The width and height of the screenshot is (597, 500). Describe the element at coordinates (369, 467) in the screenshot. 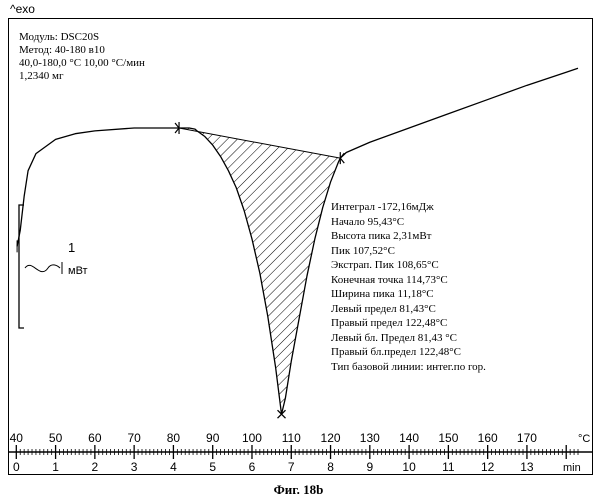

I see `time-tick-label: 9` at that location.